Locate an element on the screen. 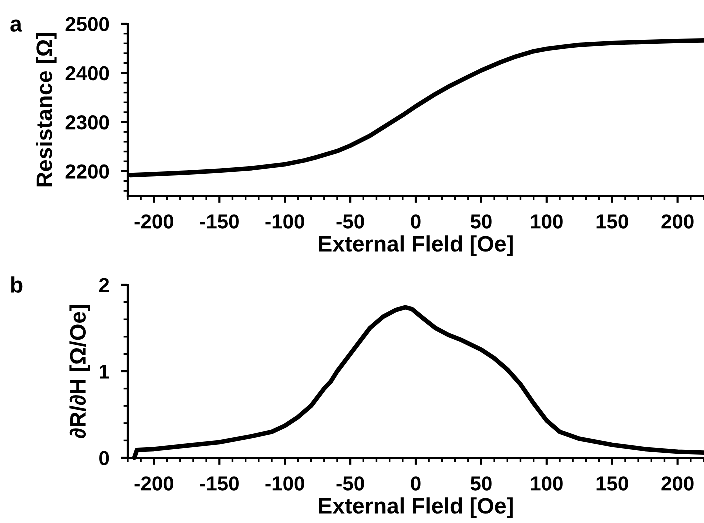 The height and width of the screenshot is (523, 704). y-axis-title: Resistance [Ω] is located at coordinates (46, 110).